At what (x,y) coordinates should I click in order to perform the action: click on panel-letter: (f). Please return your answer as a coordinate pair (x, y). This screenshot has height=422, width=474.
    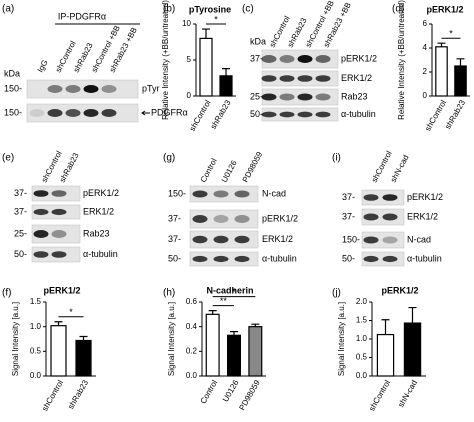
    Looking at the image, I should click on (6, 293).